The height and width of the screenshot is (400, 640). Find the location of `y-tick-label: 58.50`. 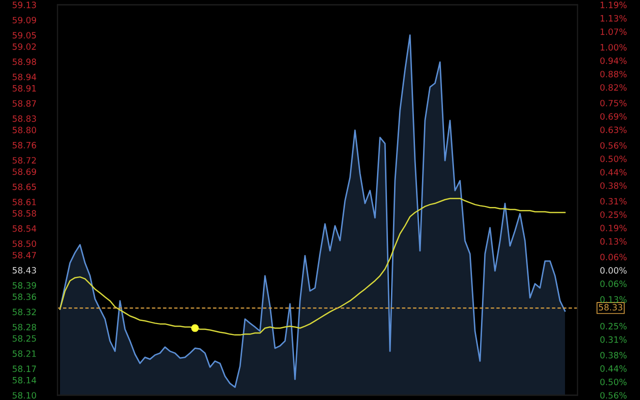

y-tick-label: 58.50 is located at coordinates (24, 243).